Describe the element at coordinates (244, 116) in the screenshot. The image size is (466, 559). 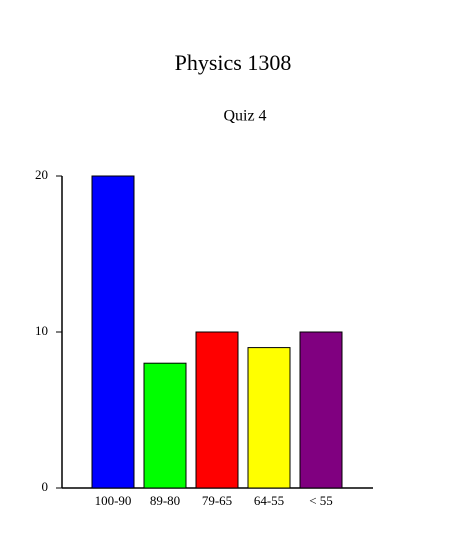
I see `chart-subtitle: Quiz 4` at that location.